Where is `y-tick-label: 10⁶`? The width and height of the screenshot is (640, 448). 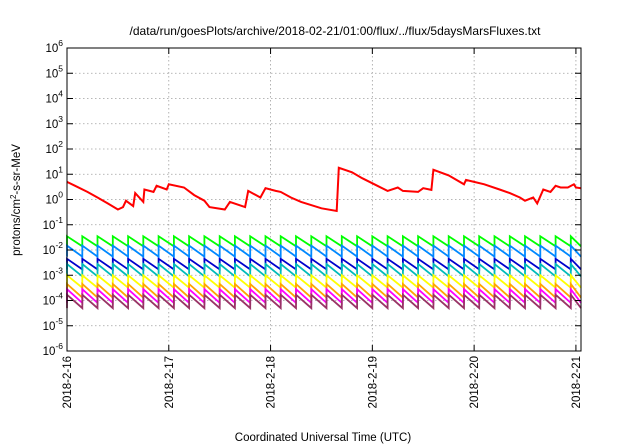 y-tick-label: 10⁶ is located at coordinates (54, 46).